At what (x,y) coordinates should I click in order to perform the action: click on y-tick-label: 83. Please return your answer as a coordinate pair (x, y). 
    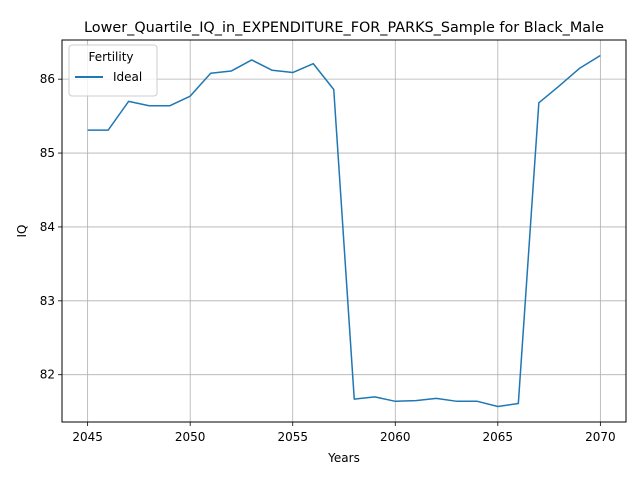
    Looking at the image, I should click on (47, 301).